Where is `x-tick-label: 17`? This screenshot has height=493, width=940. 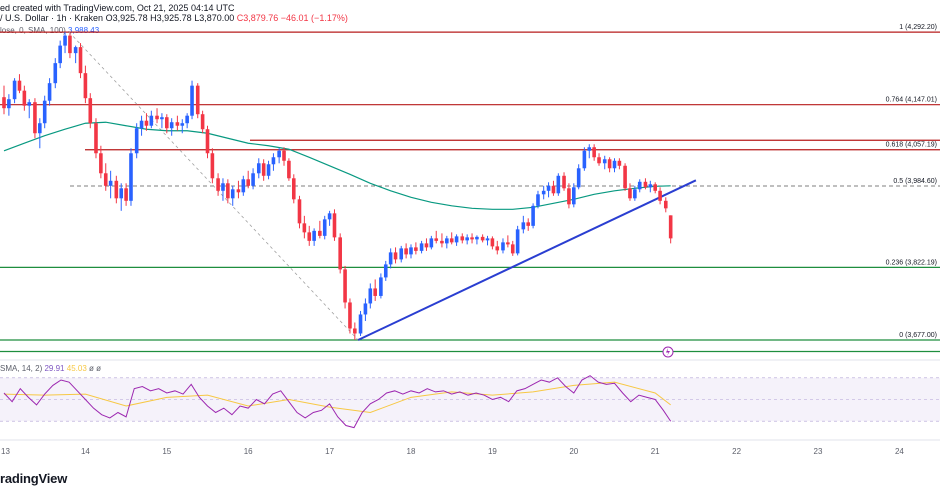
x-tick-label: 17 is located at coordinates (329, 451).